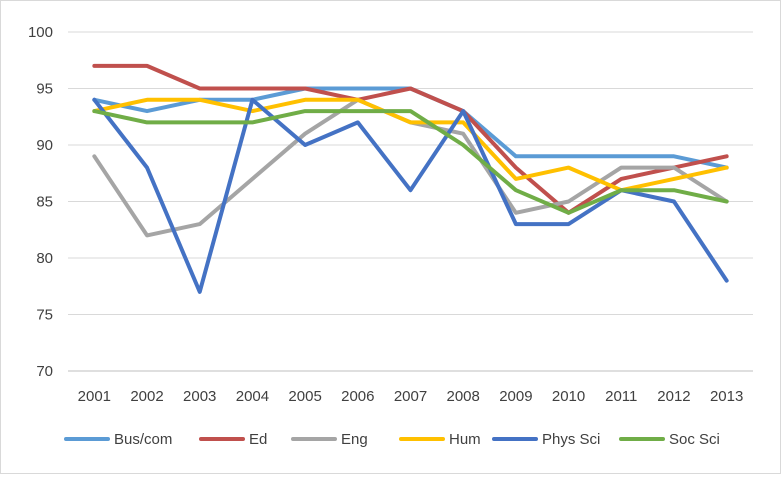  What do you see at coordinates (357, 396) in the screenshot?
I see `x-tick-label: 2006` at bounding box center [357, 396].